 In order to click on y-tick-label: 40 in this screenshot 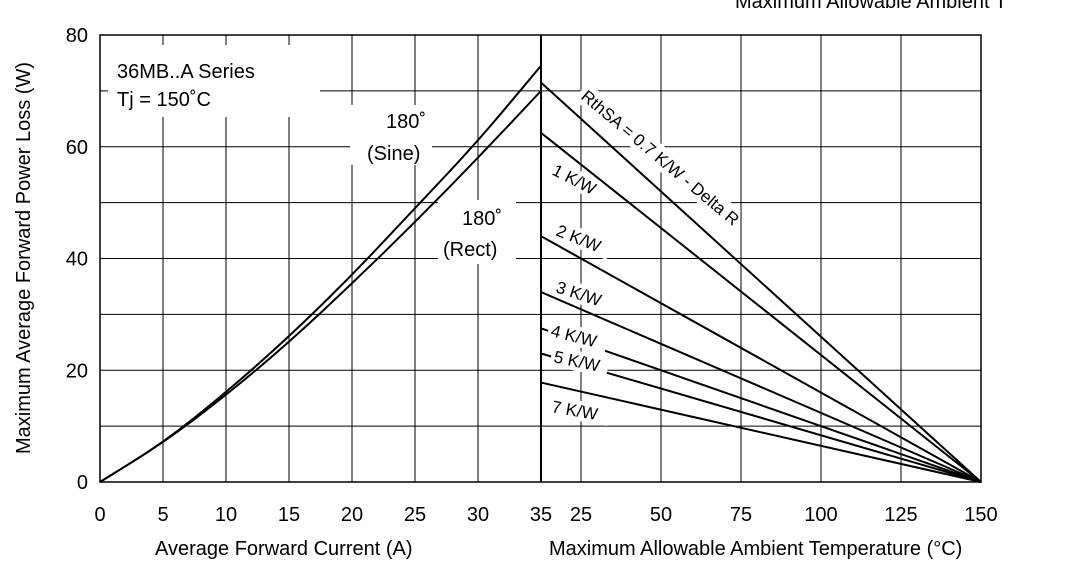, I will do `click(77, 260)`.